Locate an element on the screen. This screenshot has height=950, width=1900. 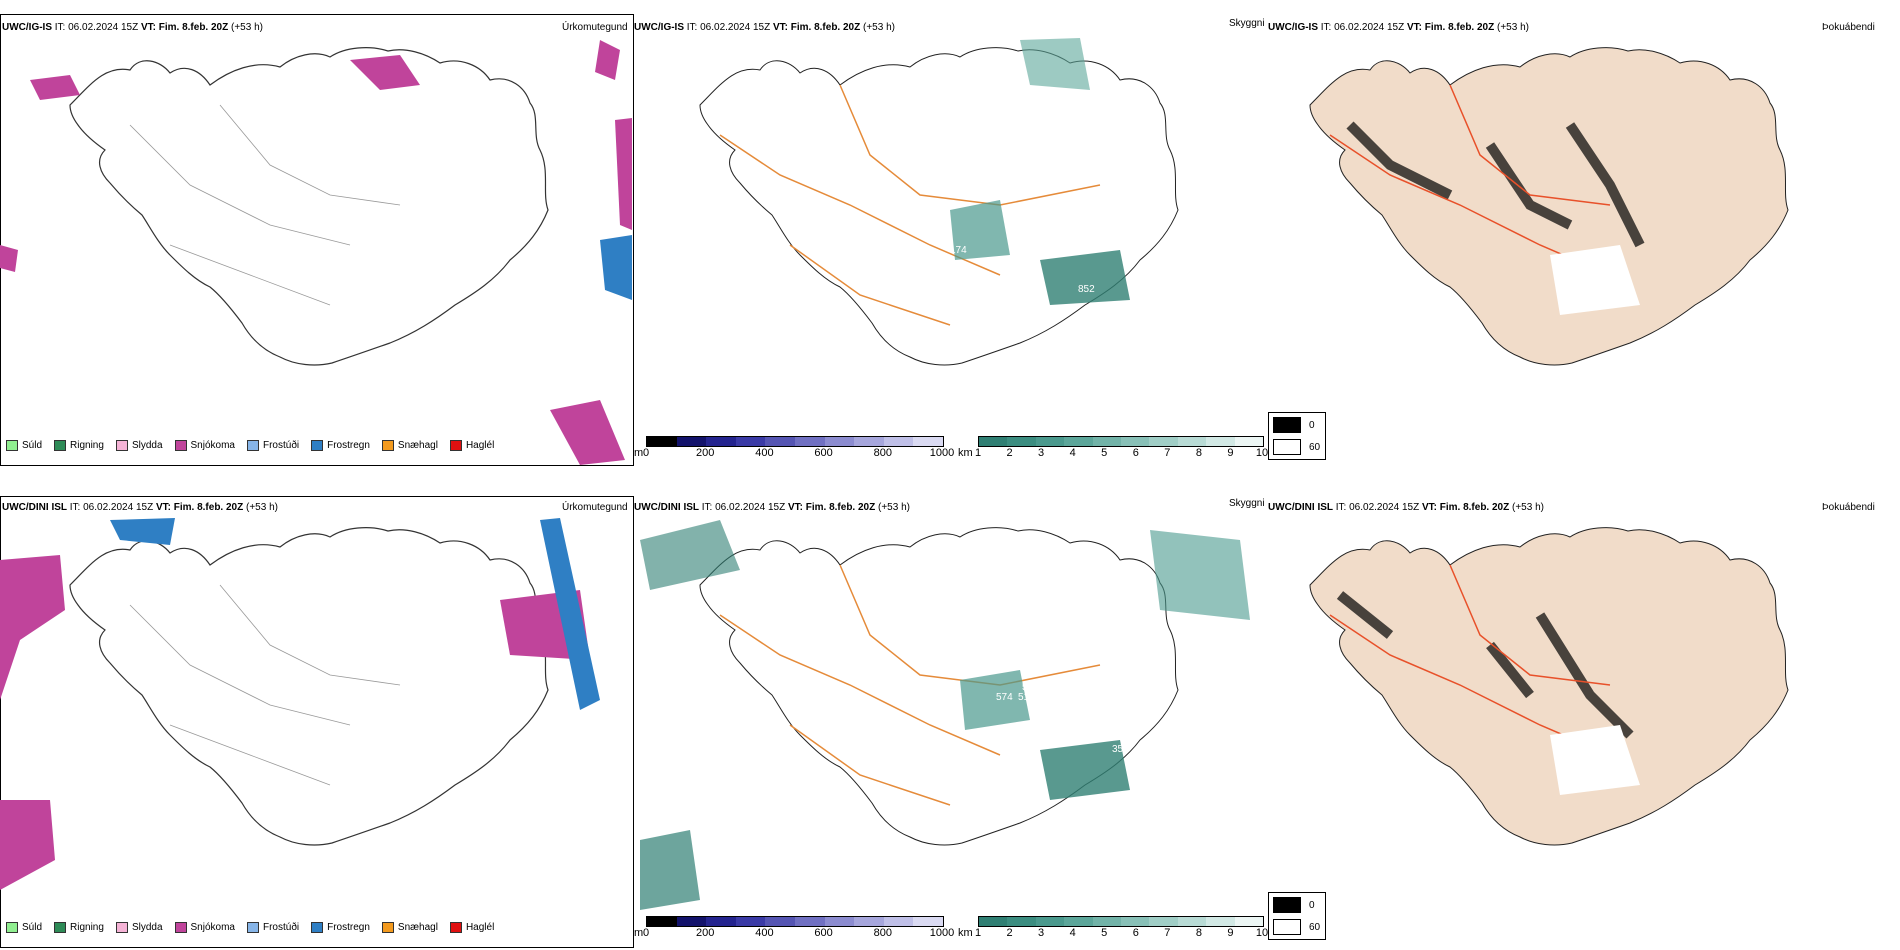
colorbar-tick: 200 is located at coordinates (705, 453).